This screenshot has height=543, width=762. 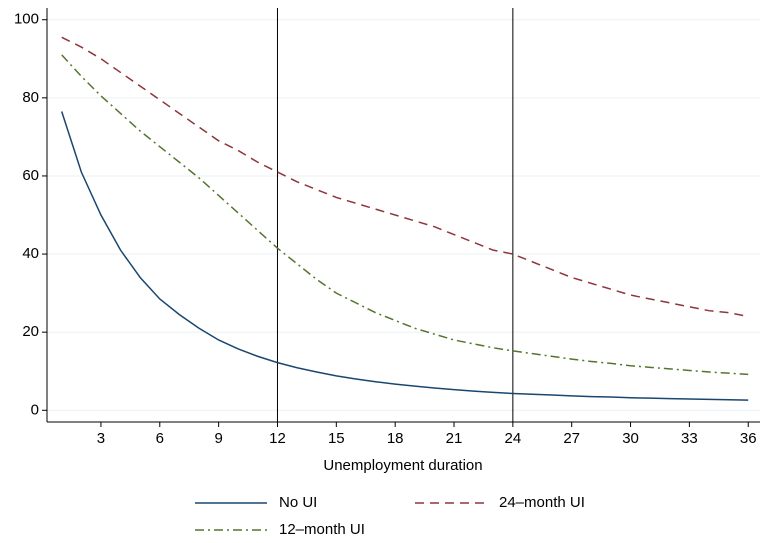 I want to click on legend-label: 24–month UI, so click(x=542, y=502).